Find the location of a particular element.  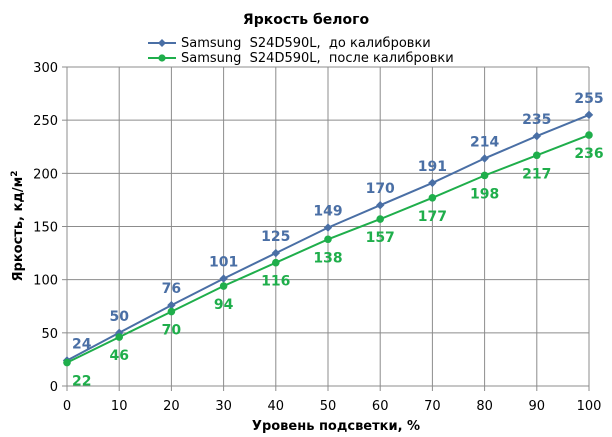

data-label: 217 is located at coordinates (536, 174).